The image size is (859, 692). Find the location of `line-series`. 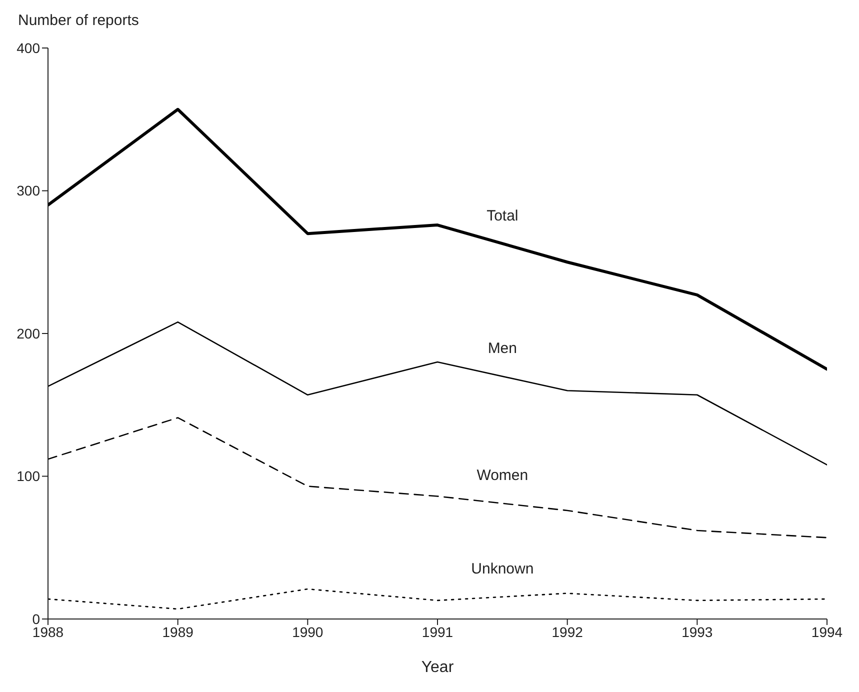

line-series is located at coordinates (437, 599).